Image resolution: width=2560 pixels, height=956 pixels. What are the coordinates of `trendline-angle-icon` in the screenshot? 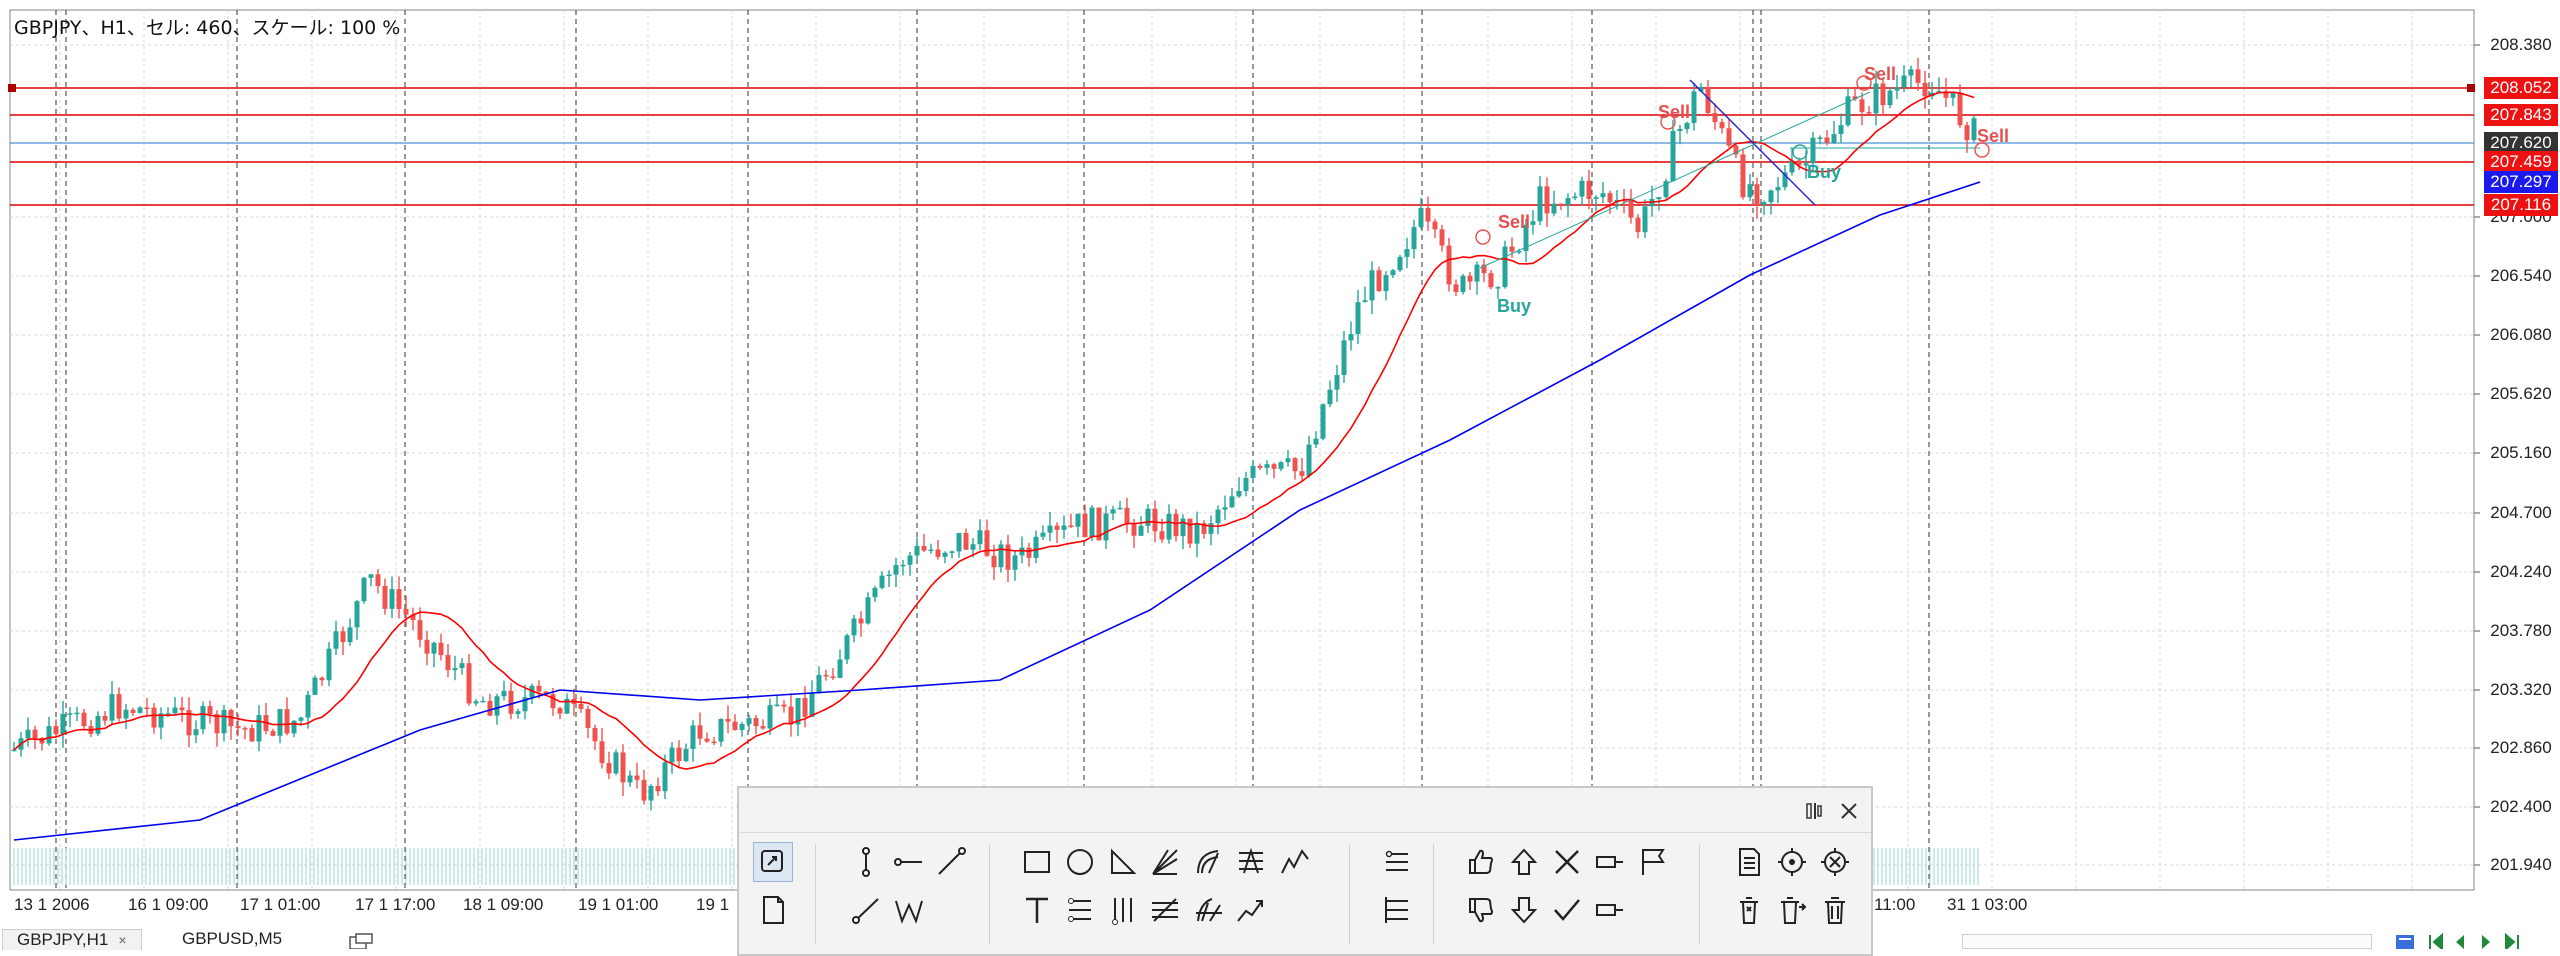 It's located at (866, 910).